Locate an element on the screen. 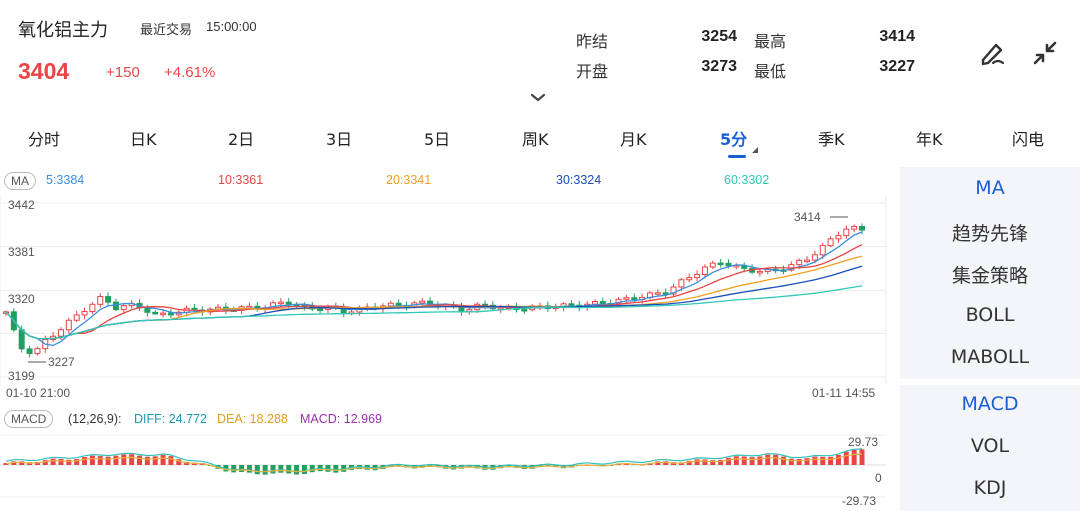 The image size is (1080, 511). y-tick-bottom: 3199 is located at coordinates (21, 376).